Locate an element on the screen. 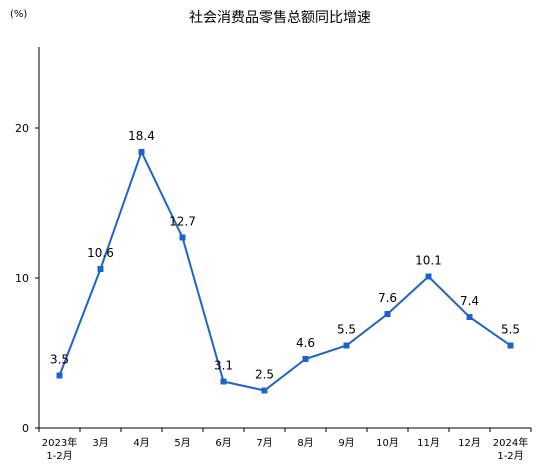  y-tick-label: 0 is located at coordinates (25, 428).